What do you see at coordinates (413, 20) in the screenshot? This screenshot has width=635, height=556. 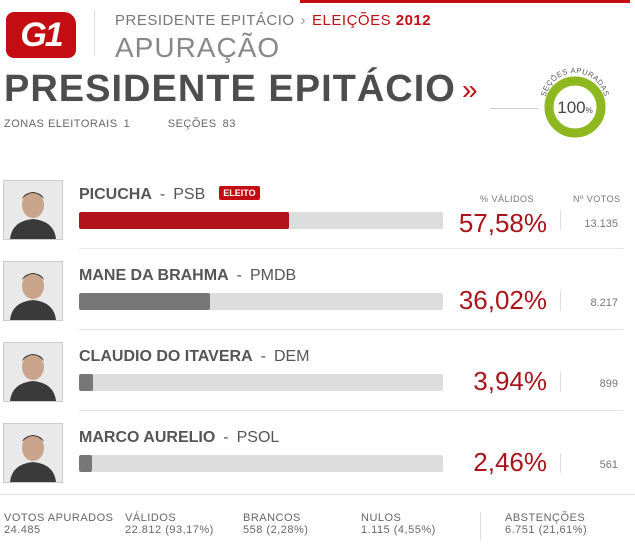 I see `breadcrumb-year: 2012` at bounding box center [413, 20].